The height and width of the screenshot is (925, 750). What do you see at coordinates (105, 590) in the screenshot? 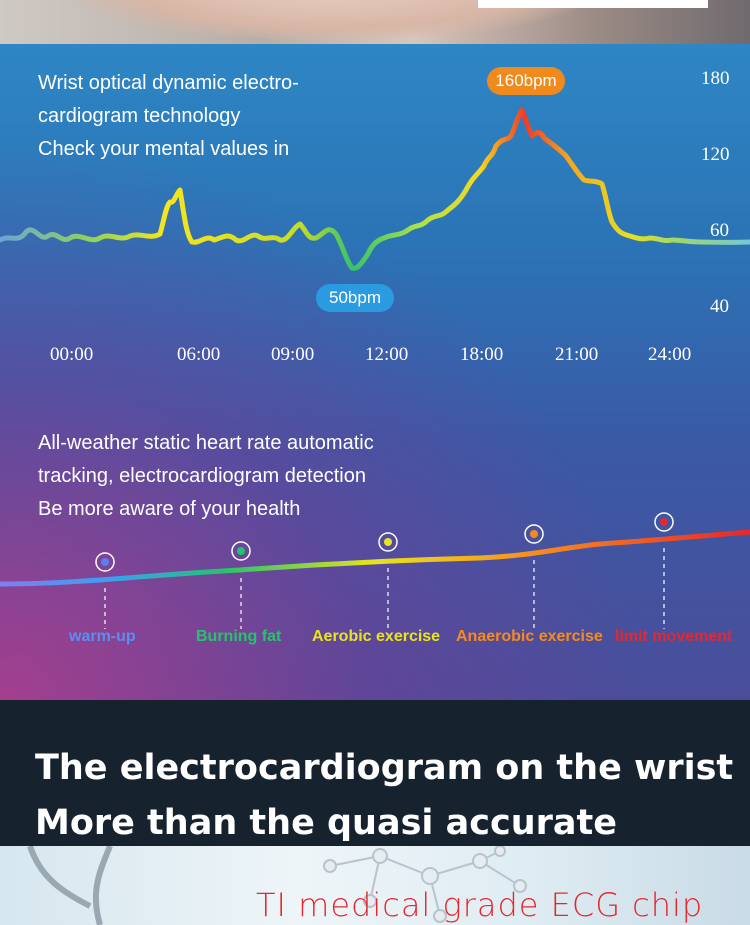
I see `zone-marker-warm-up` at bounding box center [105, 590].